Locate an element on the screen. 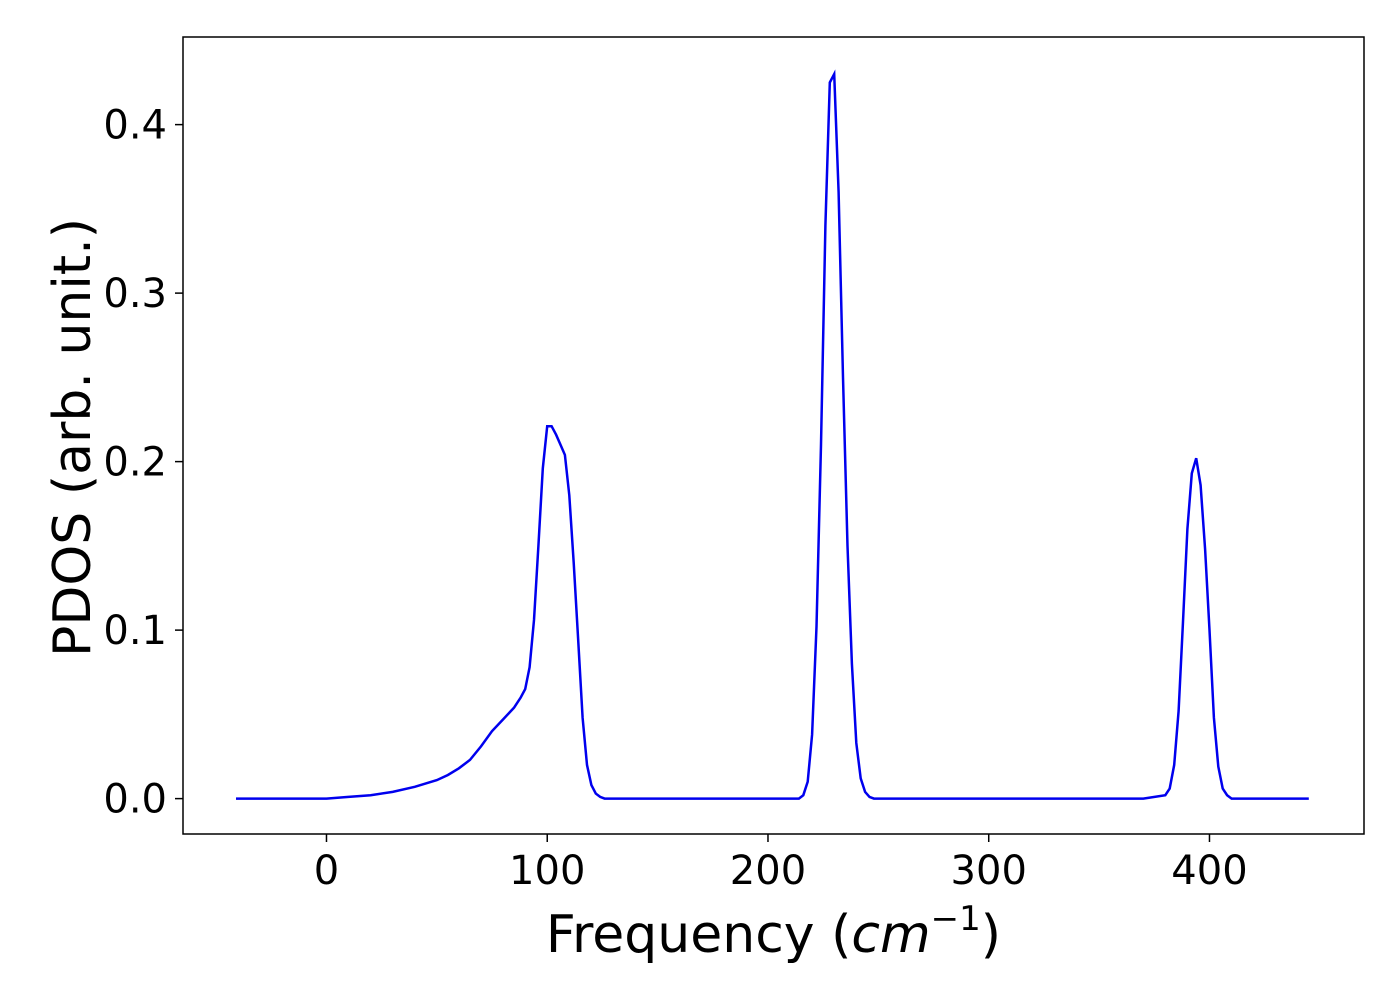  y-axis-title: PDOS (arb. unit.) is located at coordinates (73, 437).